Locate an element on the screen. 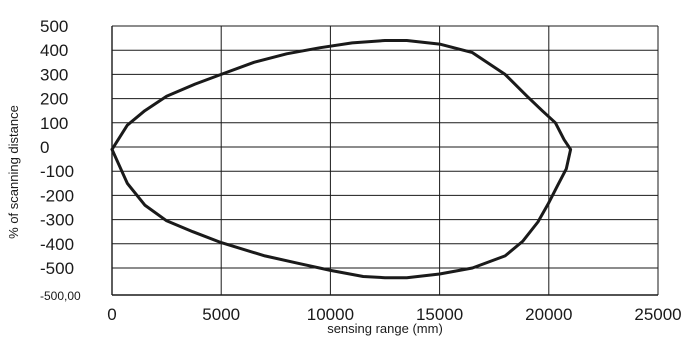 The image size is (688, 340). y-tick-label: -300 is located at coordinates (57, 220).